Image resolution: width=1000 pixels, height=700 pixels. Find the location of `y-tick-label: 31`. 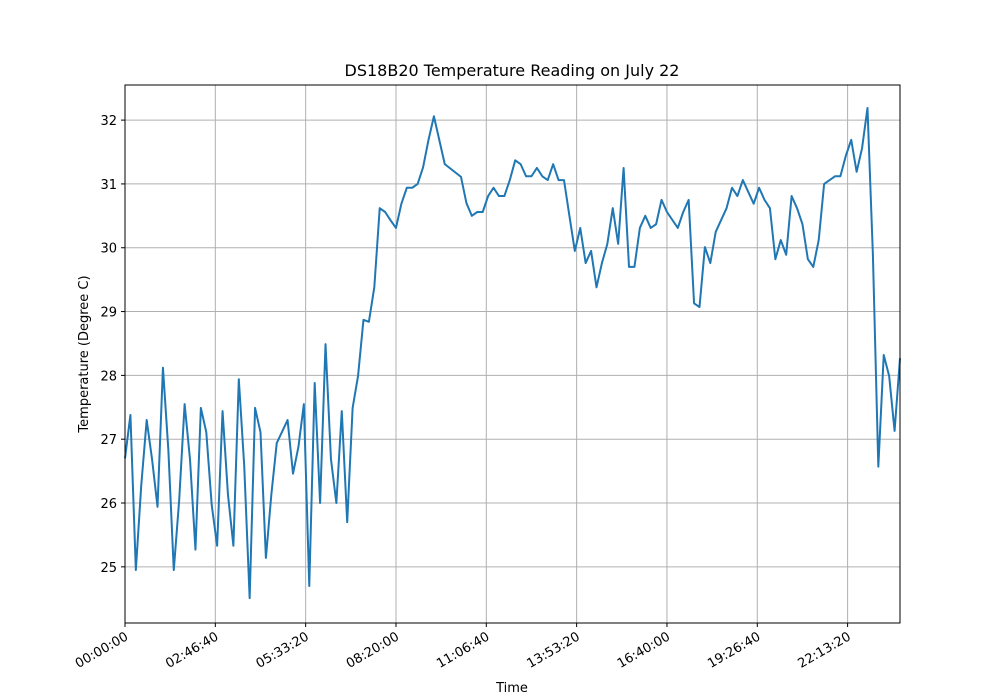

y-tick-label: 31 is located at coordinates (108, 185).